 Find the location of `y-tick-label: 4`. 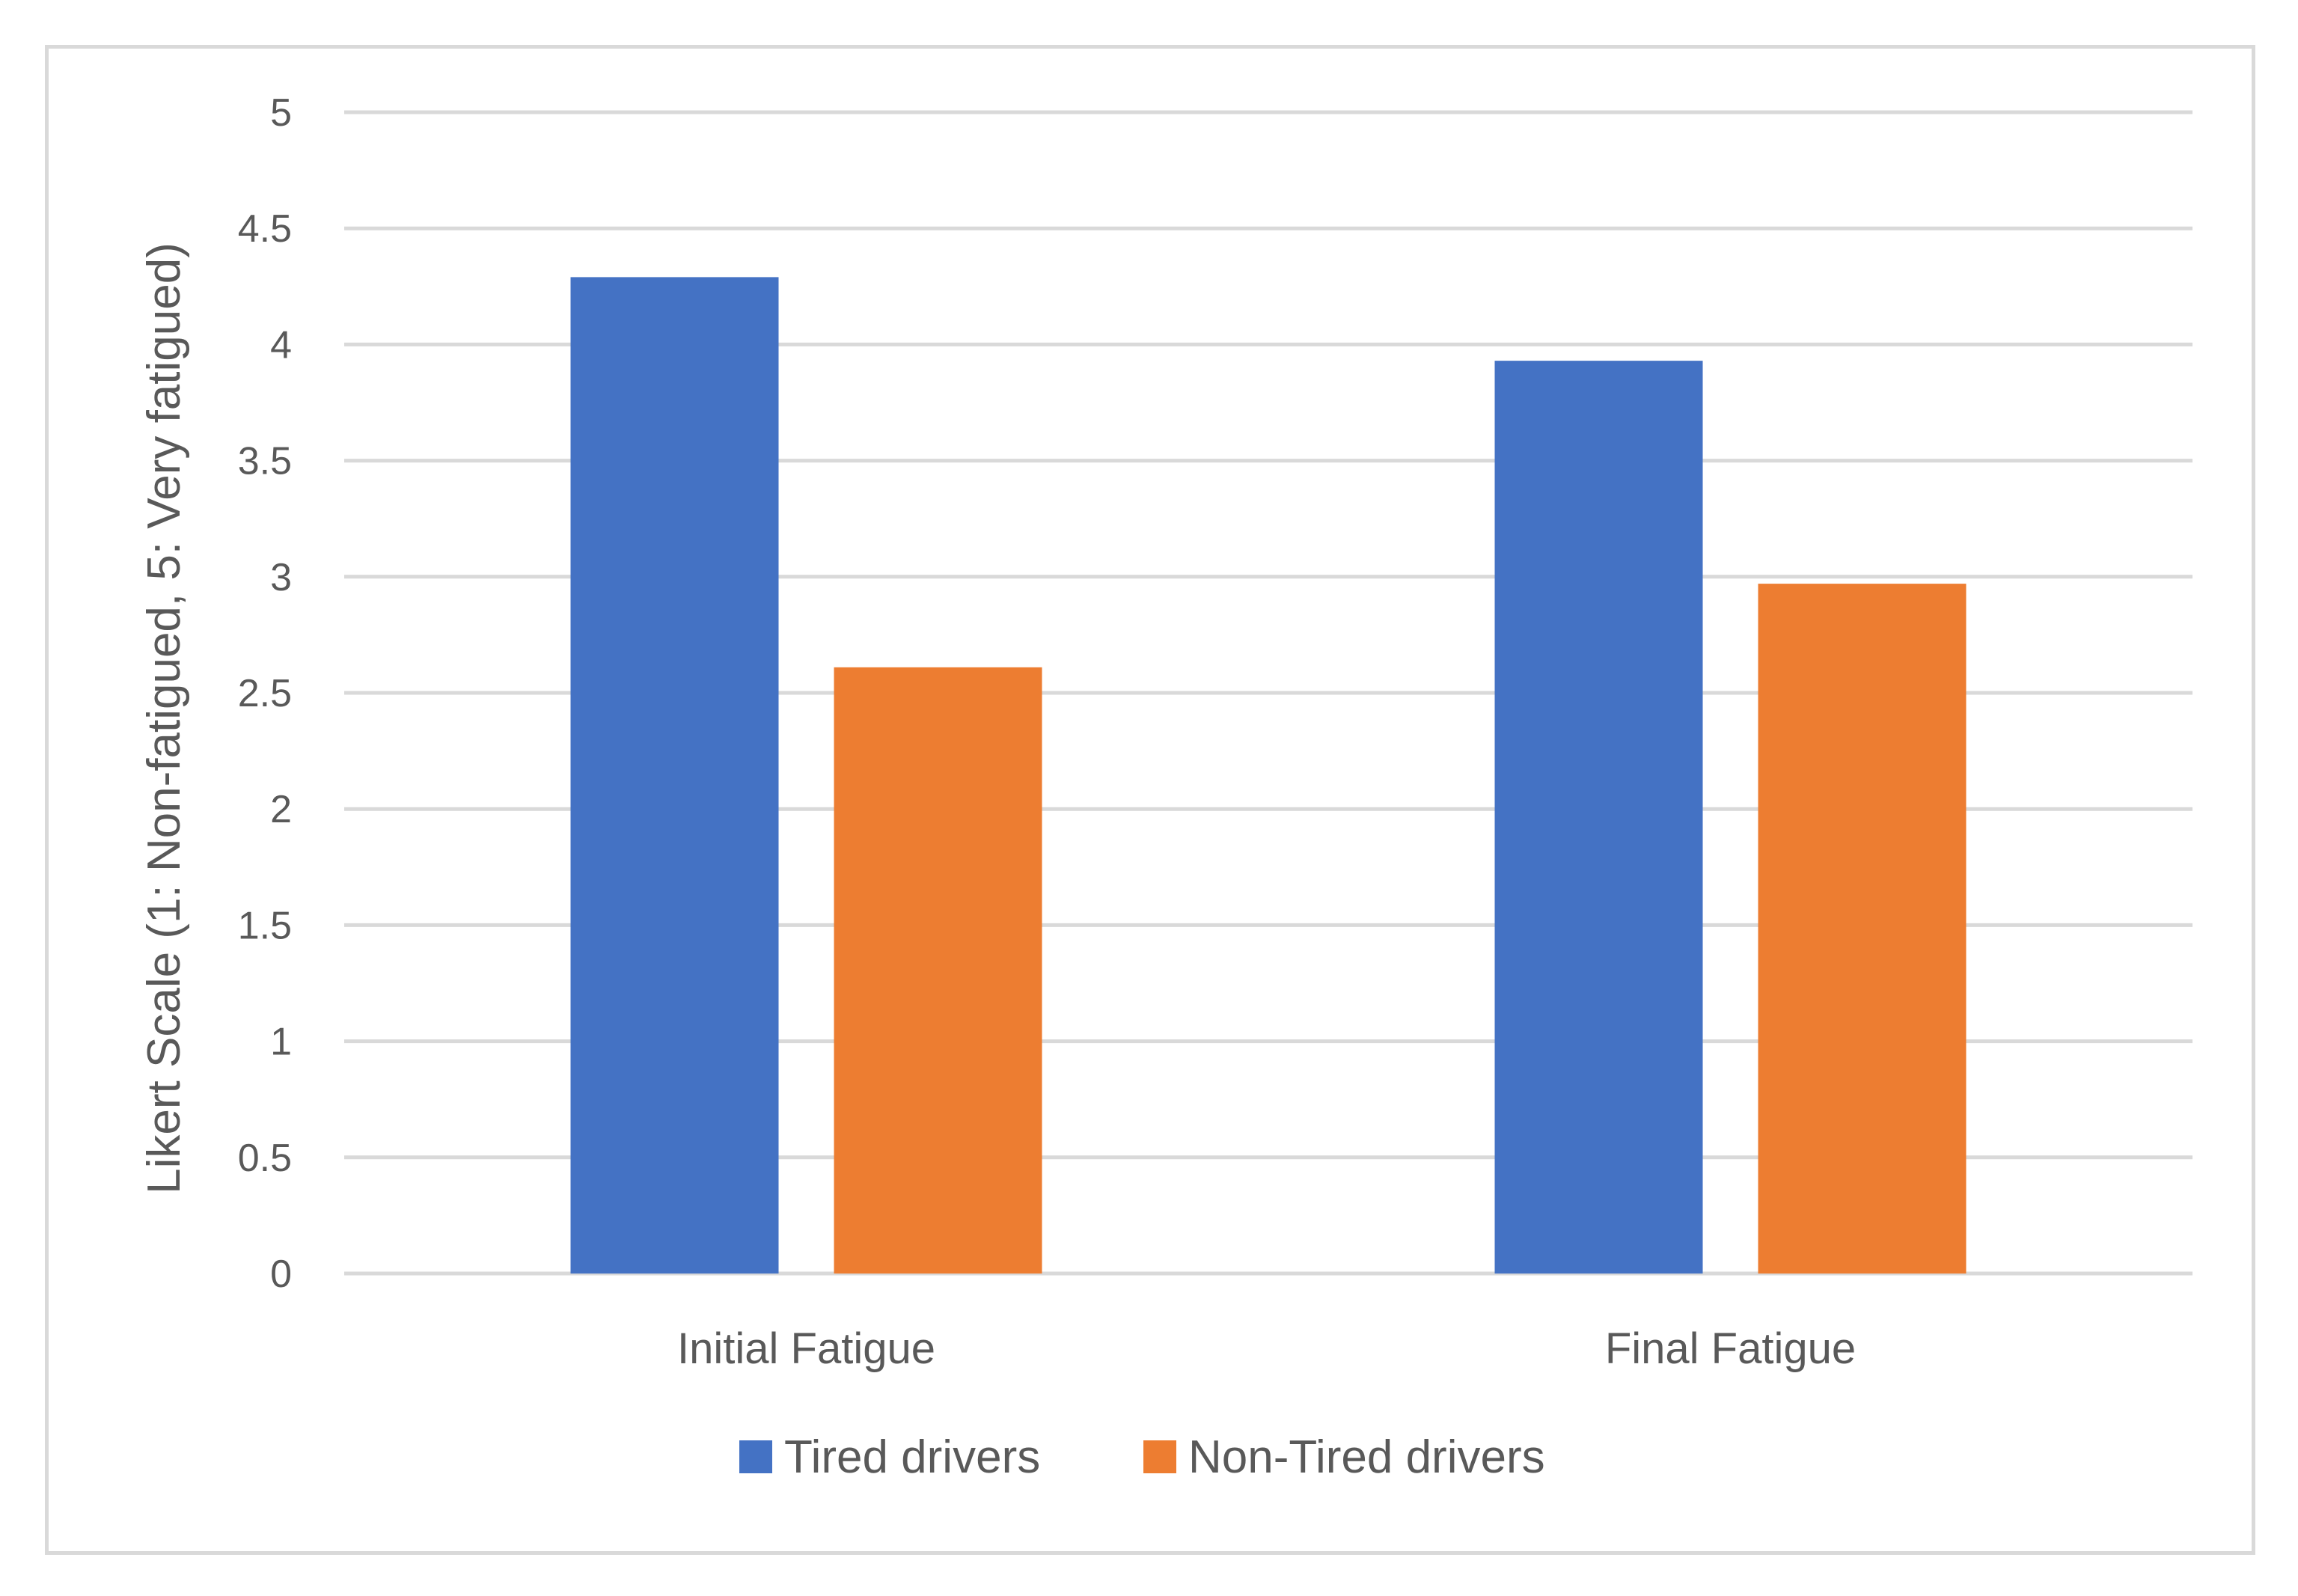

y-tick-label: 4 is located at coordinates (281, 345).